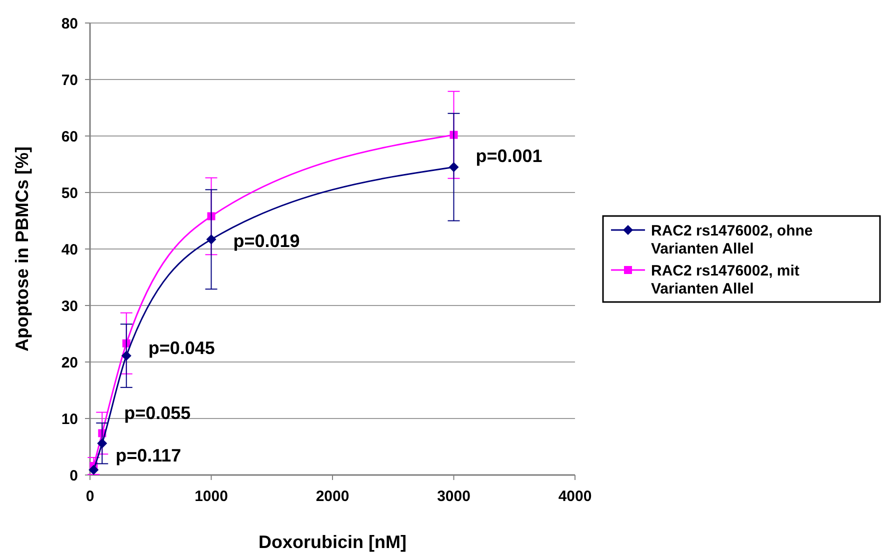 The height and width of the screenshot is (556, 883). Describe the element at coordinates (509, 156) in the screenshot. I see `annotation: p=0.001` at that location.